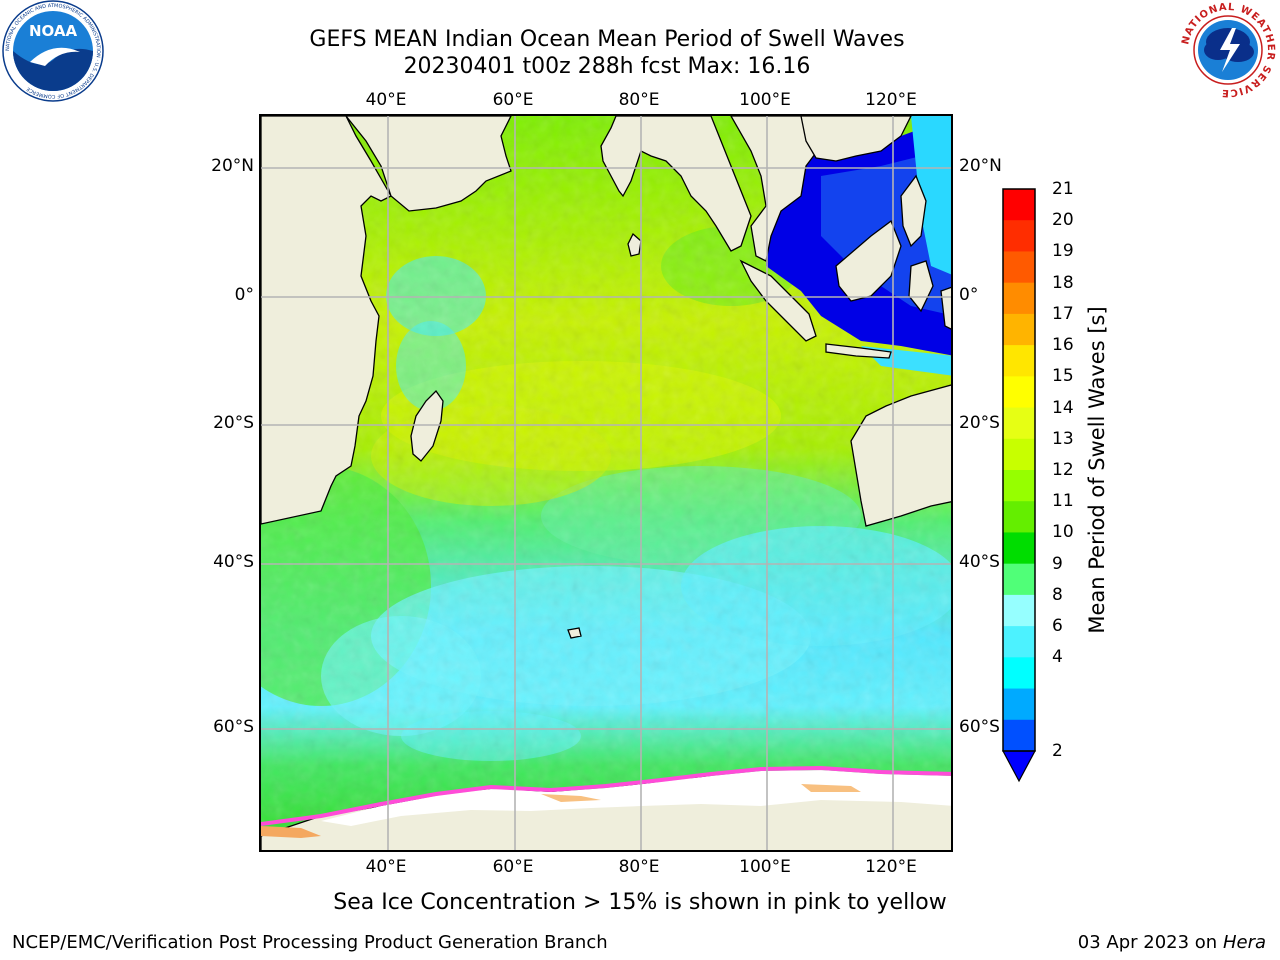  What do you see at coordinates (634, 244) in the screenshot?
I see `land-srilanka` at bounding box center [634, 244].